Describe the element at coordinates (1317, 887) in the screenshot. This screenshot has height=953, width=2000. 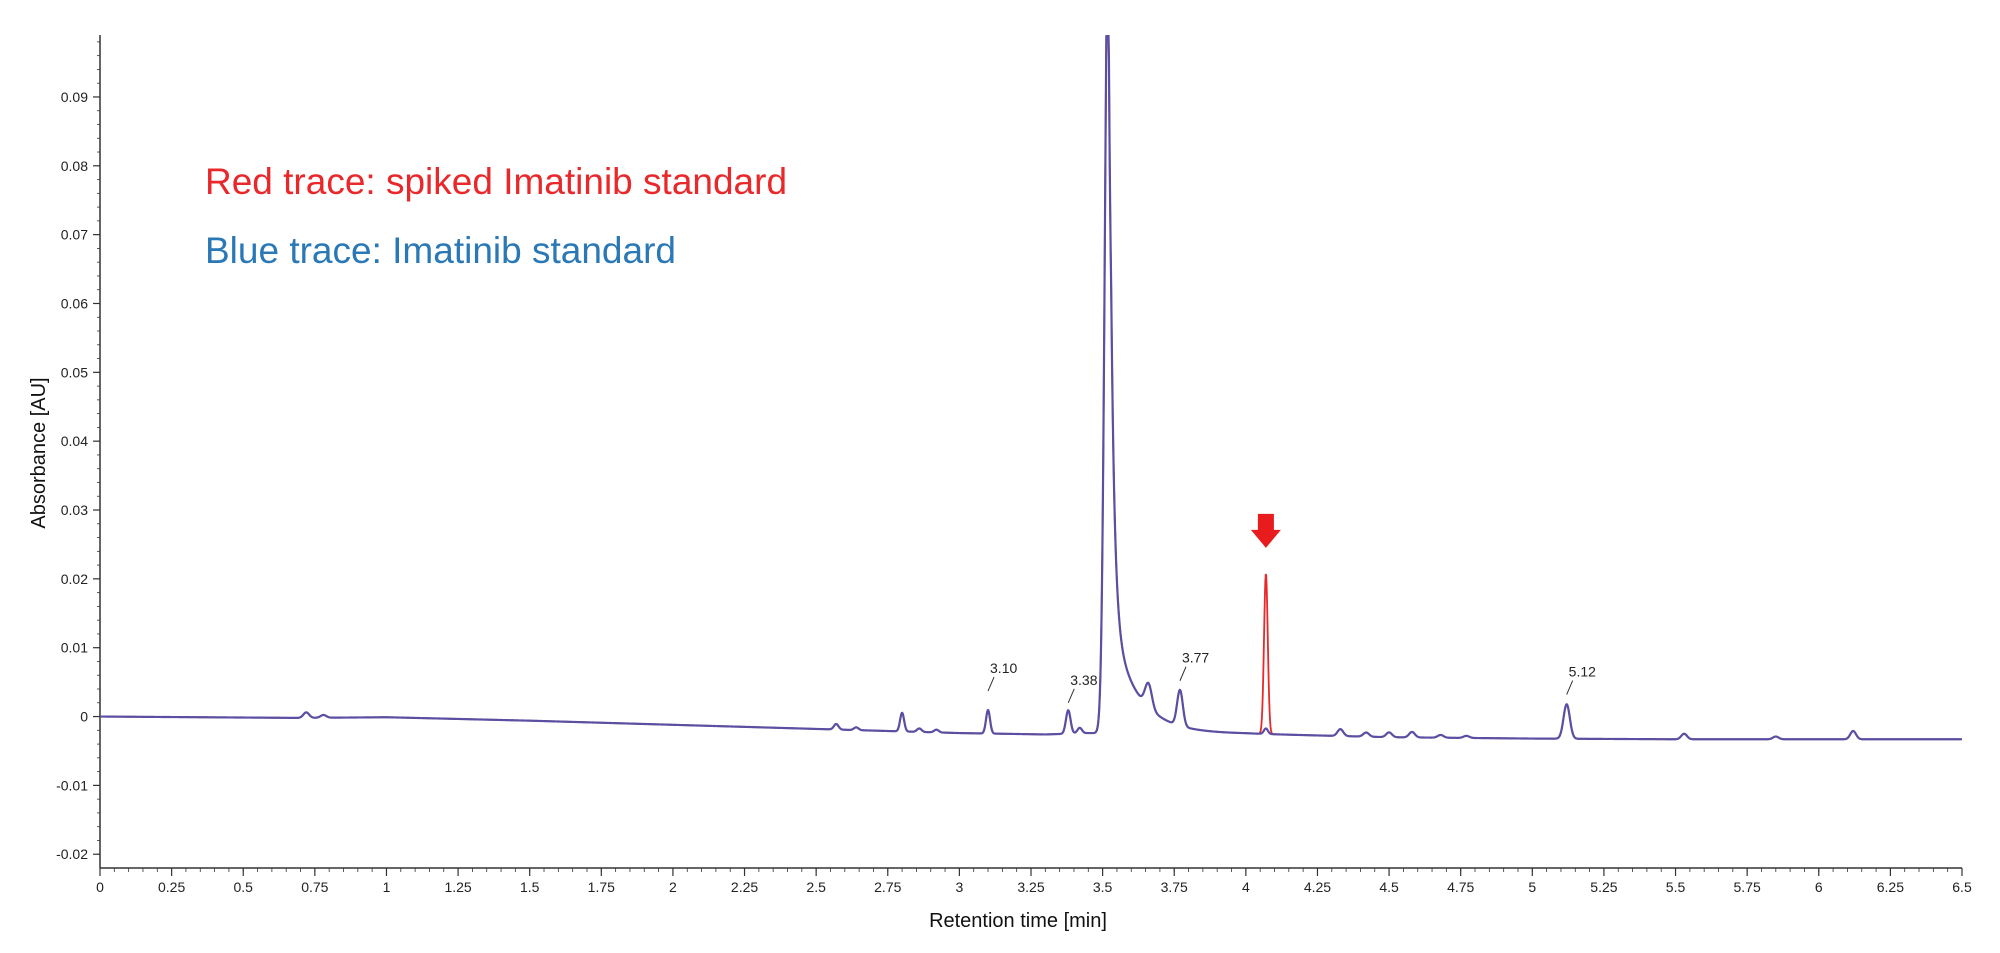
I see `x-tick-label: 4.25` at that location.